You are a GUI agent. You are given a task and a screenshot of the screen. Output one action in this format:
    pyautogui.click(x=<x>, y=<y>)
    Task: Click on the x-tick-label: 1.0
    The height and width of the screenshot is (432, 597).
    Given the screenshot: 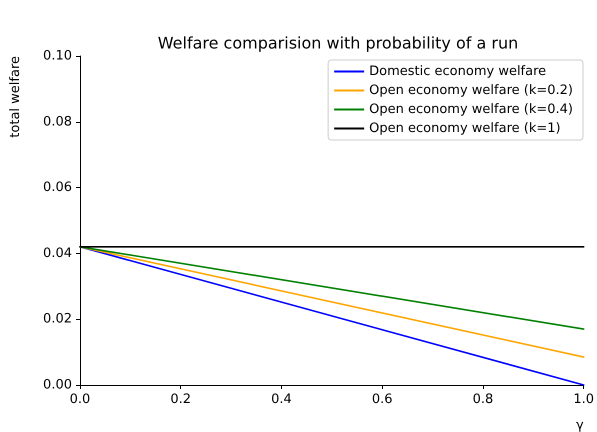 What is the action you would take?
    pyautogui.click(x=583, y=399)
    